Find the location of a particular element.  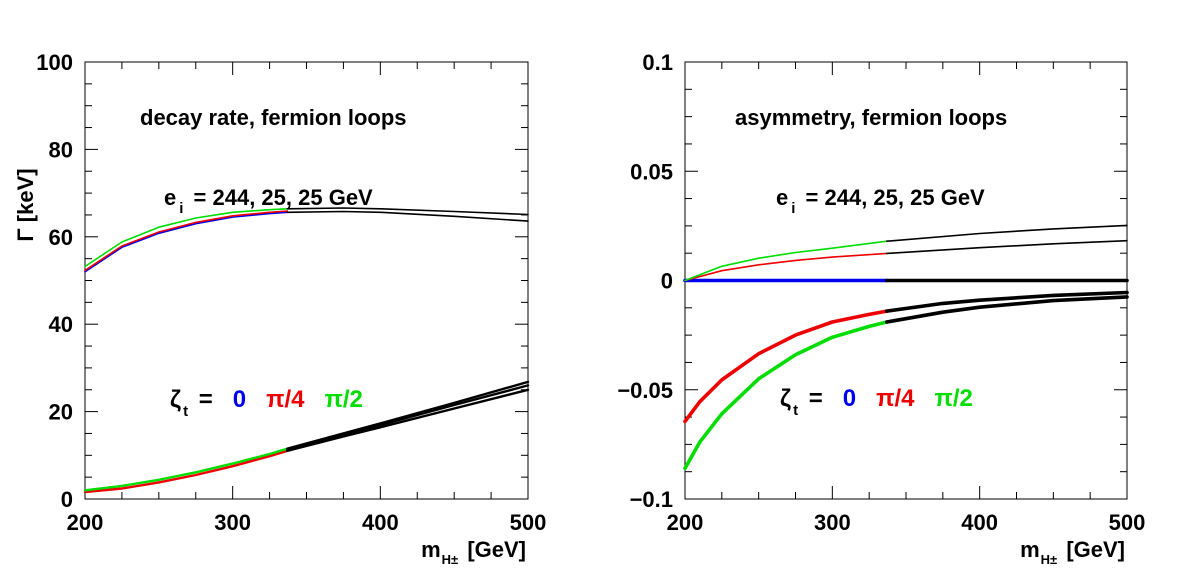

plot-annotation: asymmetry, fermion loops is located at coordinates (871, 117).